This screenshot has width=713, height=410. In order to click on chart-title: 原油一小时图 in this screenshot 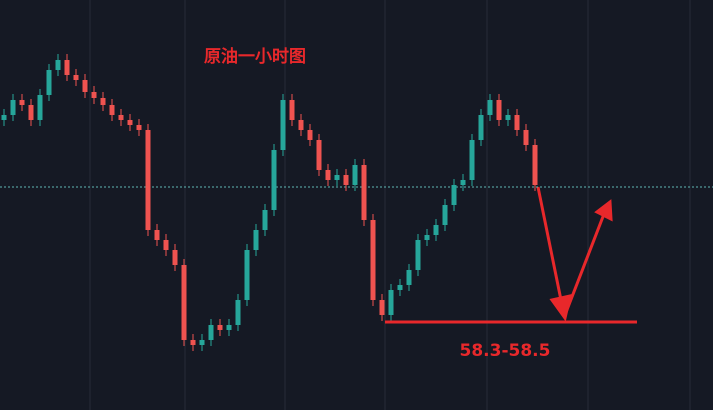, I will do `click(255, 56)`.